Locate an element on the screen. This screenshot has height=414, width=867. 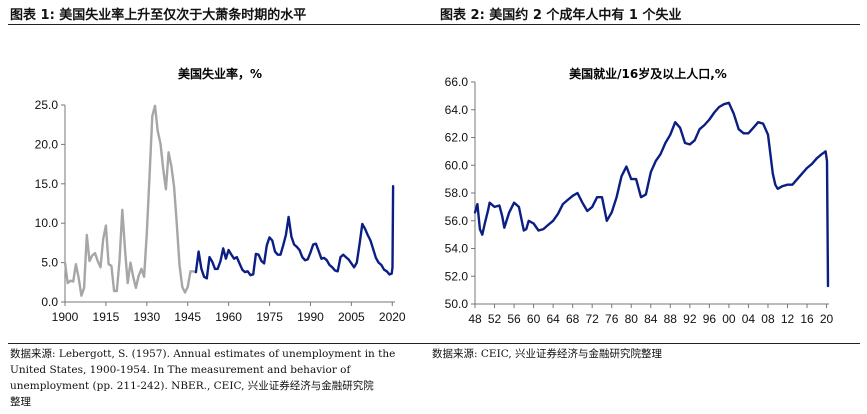
unemployment-chart-title: 美国失业率，% is located at coordinates (220, 73).